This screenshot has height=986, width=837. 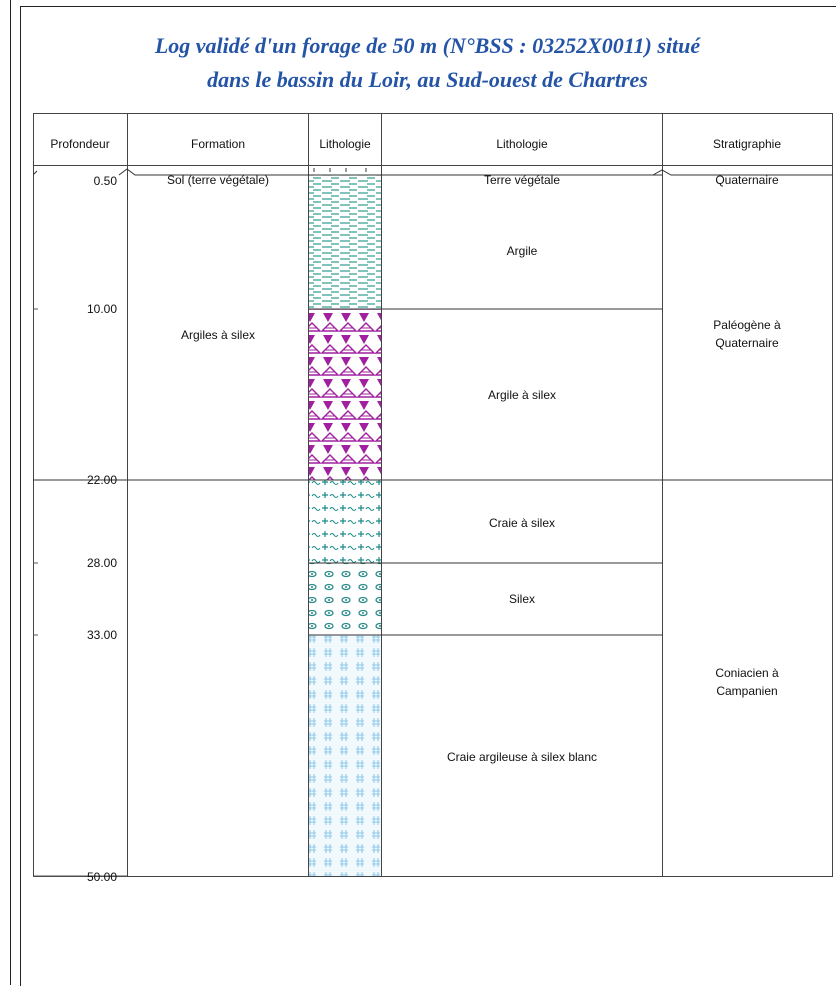 I want to click on layer-flint-chalk-fill, so click(x=345, y=521).